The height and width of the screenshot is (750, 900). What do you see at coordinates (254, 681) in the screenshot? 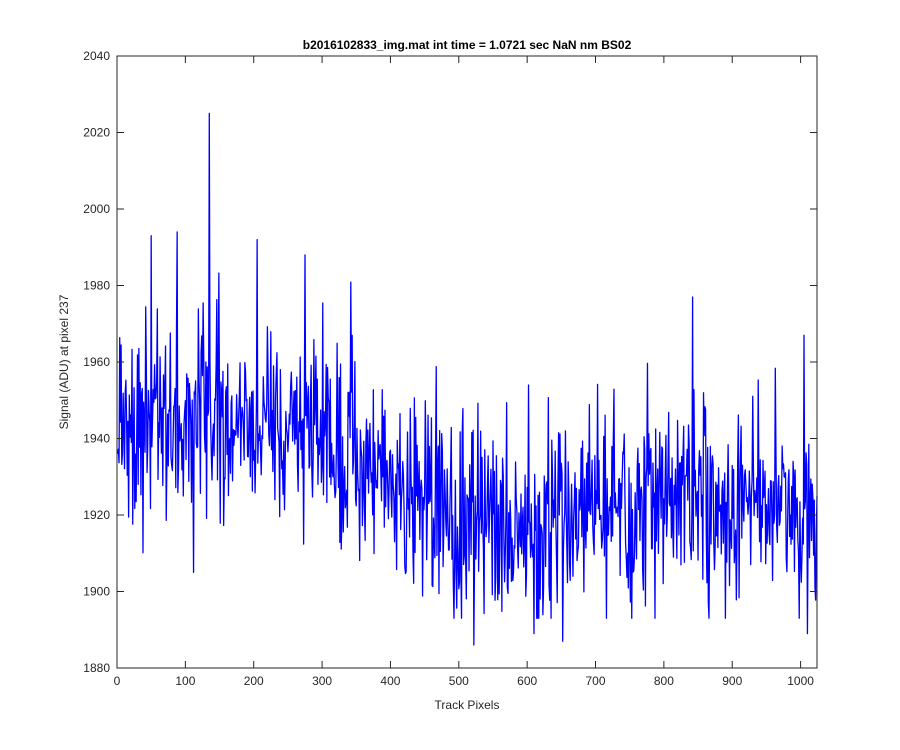
I see `x-tick-label: 200` at bounding box center [254, 681].